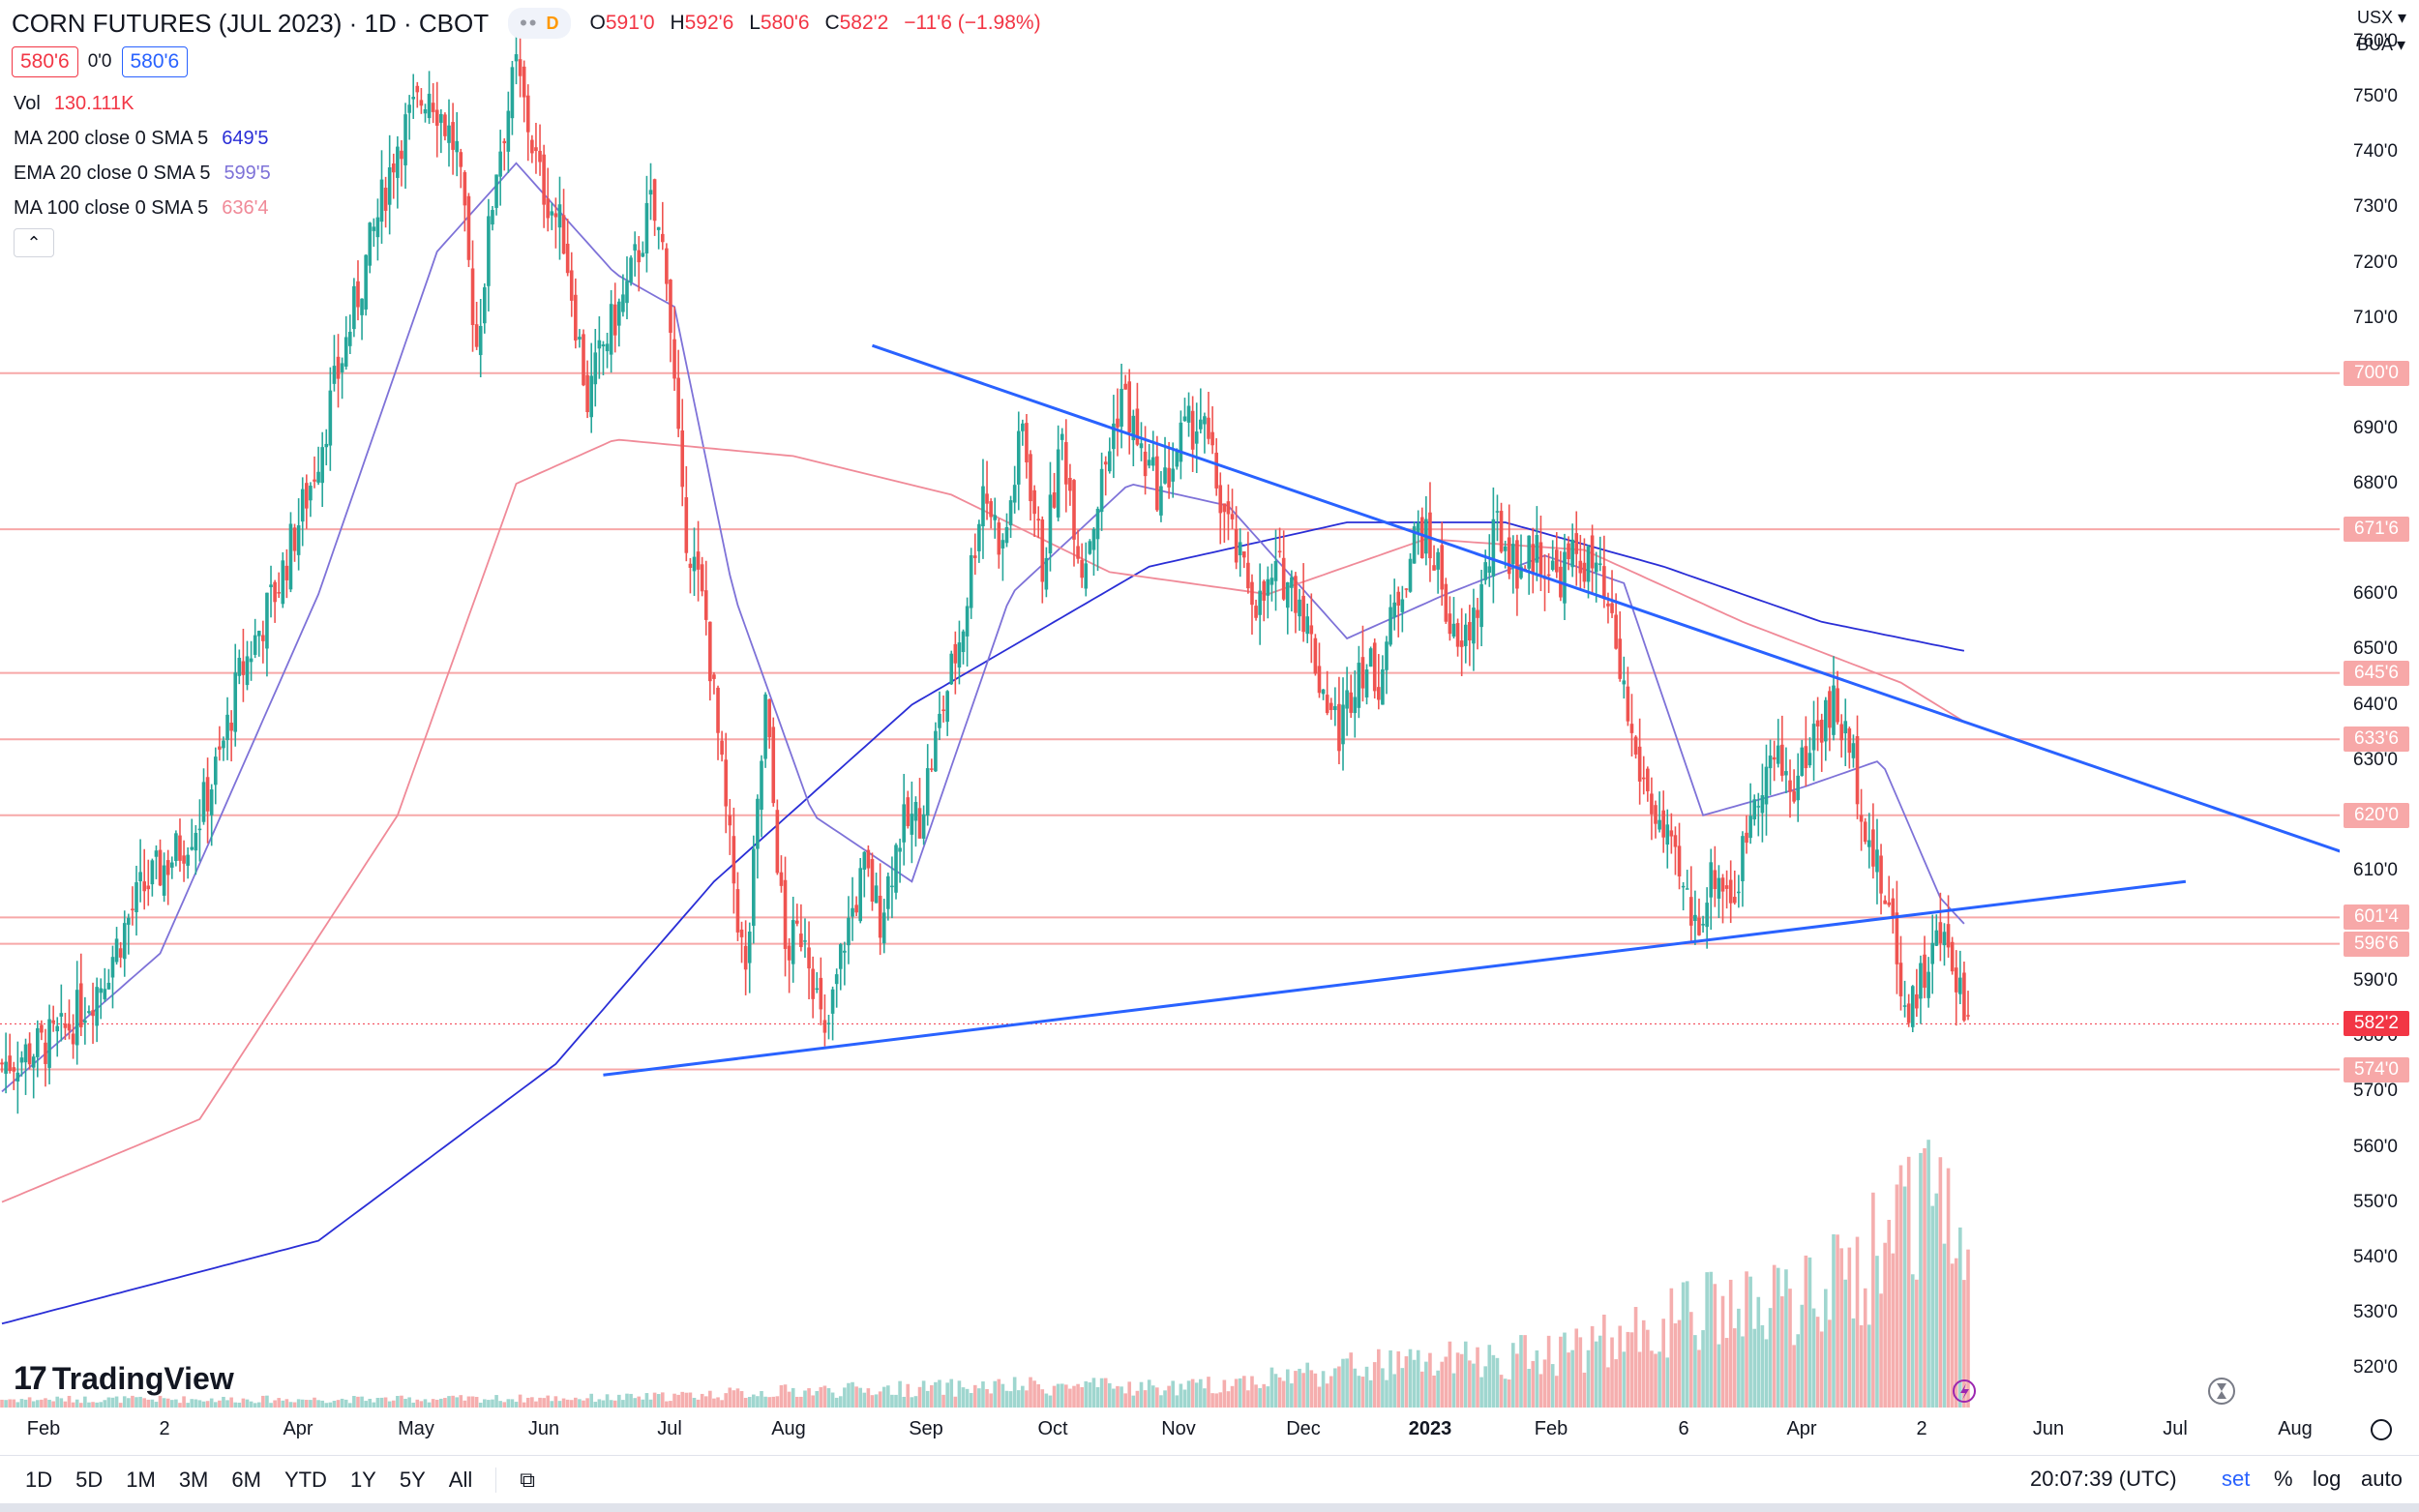 The width and height of the screenshot is (2419, 1512). I want to click on price-tick-label: 660'0, so click(2376, 594).